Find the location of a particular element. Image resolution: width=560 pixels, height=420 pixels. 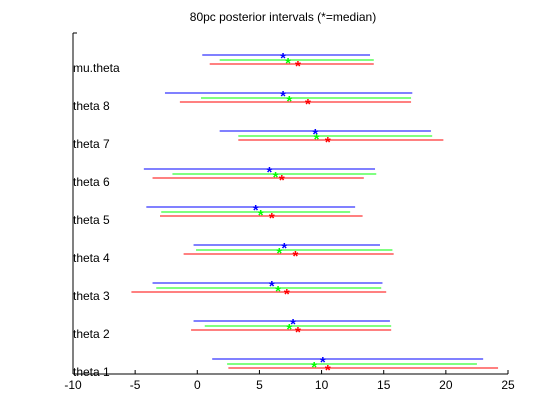

x-tick-label: 15 is located at coordinates (384, 385).